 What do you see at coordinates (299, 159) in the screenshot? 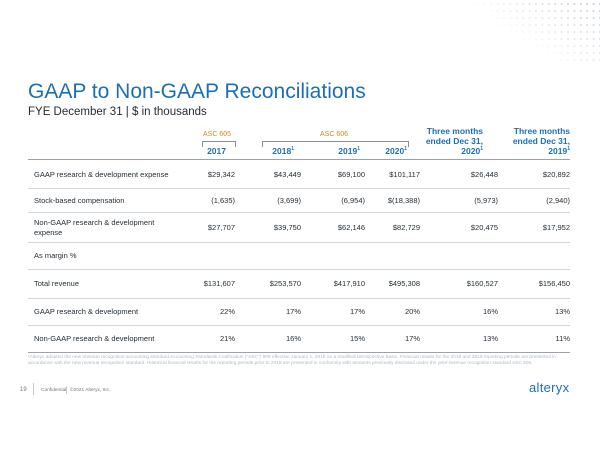
I see `header-rule` at bounding box center [299, 159].